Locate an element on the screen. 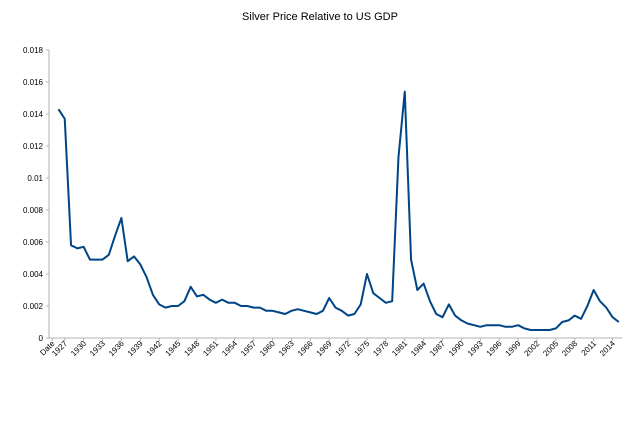 This screenshot has width=640, height=439. x-tick-label: 1930 is located at coordinates (78, 348).